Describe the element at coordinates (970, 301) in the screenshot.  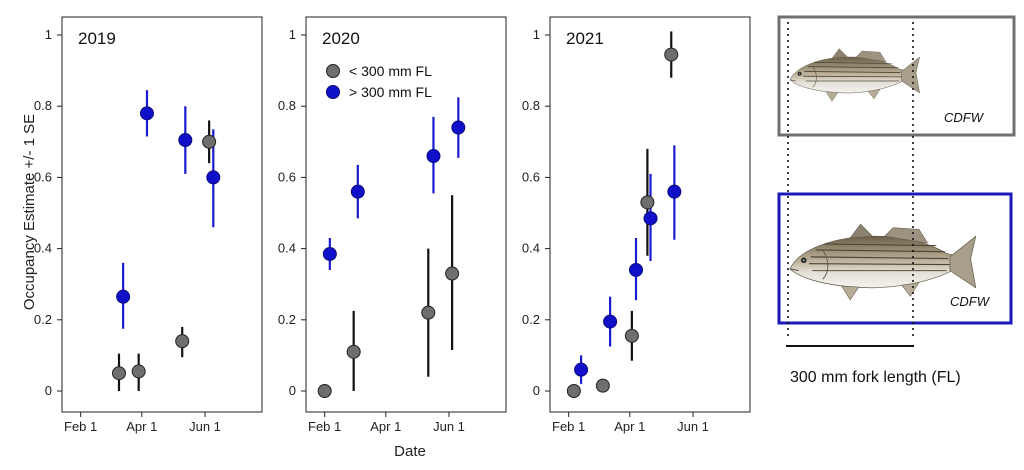
I see `large-fish-credit: CDFW` at that location.